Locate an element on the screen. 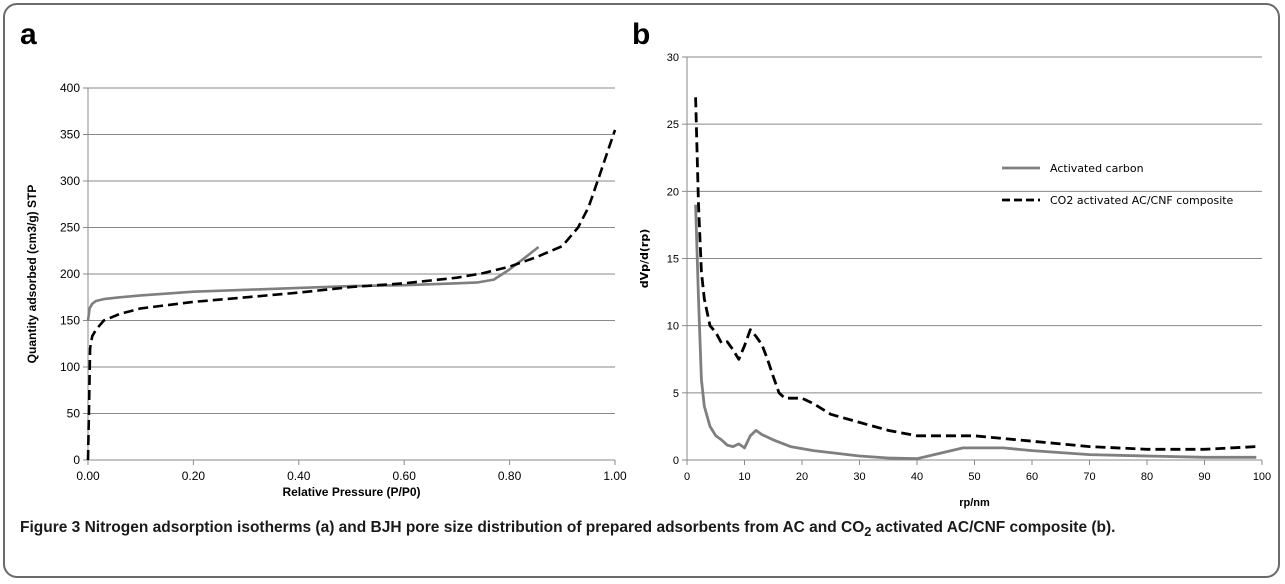  y-tick-label-b-4: 20 is located at coordinates (673, 192).